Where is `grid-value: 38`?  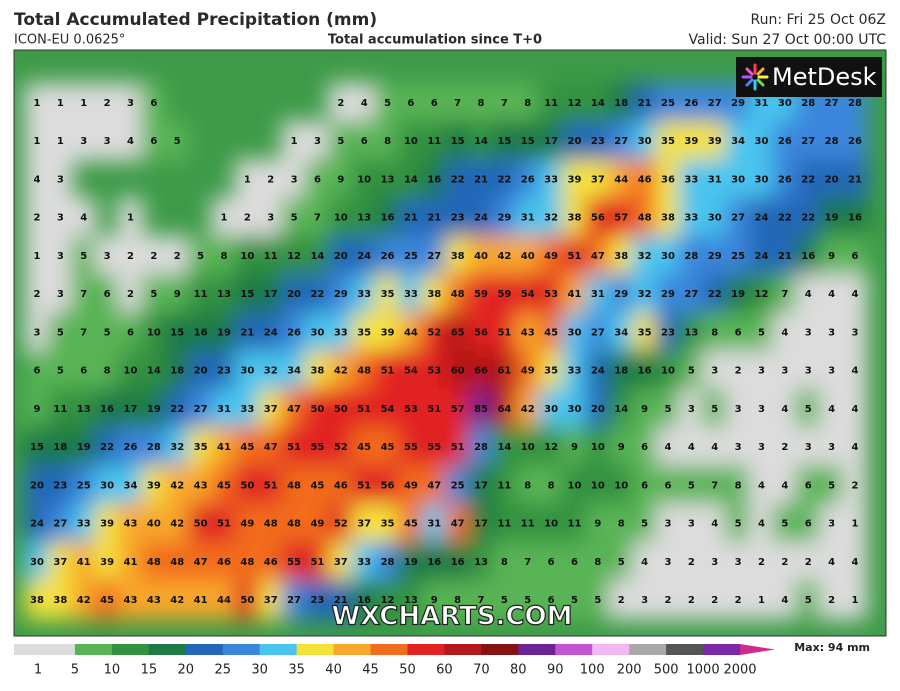 grid-value: 38 is located at coordinates (575, 218).